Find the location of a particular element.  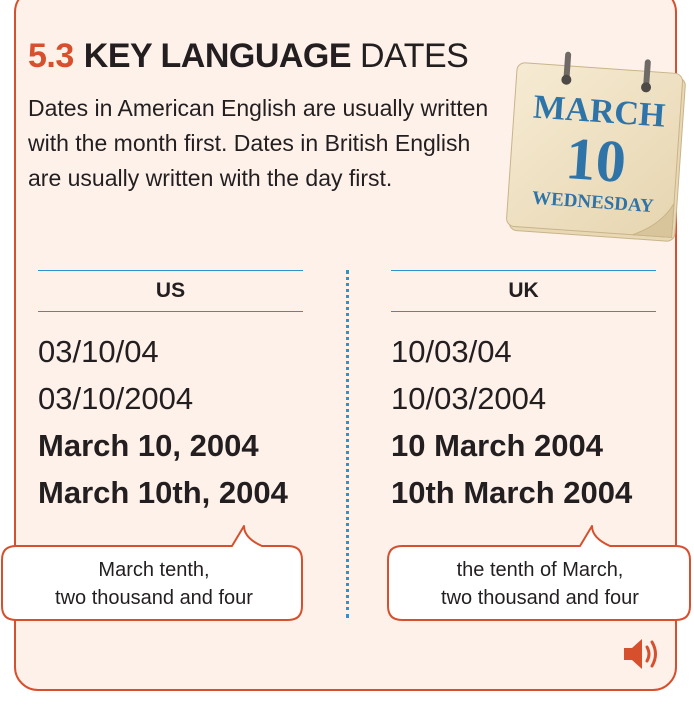

uk-spoken-line-2: two thousand and four is located at coordinates (540, 598).